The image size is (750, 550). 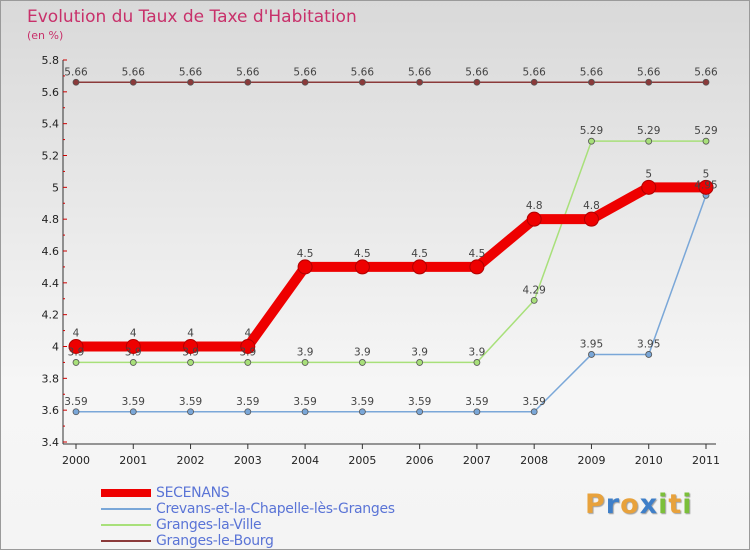 What do you see at coordinates (649, 504) in the screenshot?
I see `brand-letter: x` at bounding box center [649, 504].